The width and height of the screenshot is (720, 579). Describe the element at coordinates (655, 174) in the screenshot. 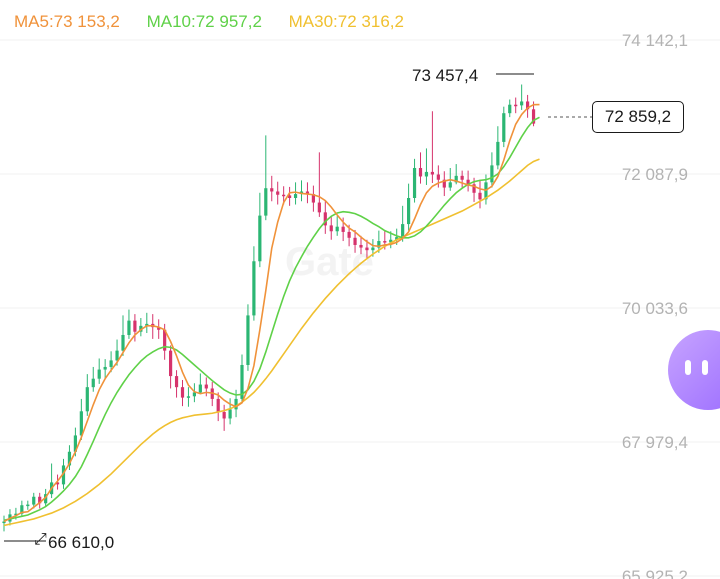

I see `y-axis-label: 72 087,9` at that location.